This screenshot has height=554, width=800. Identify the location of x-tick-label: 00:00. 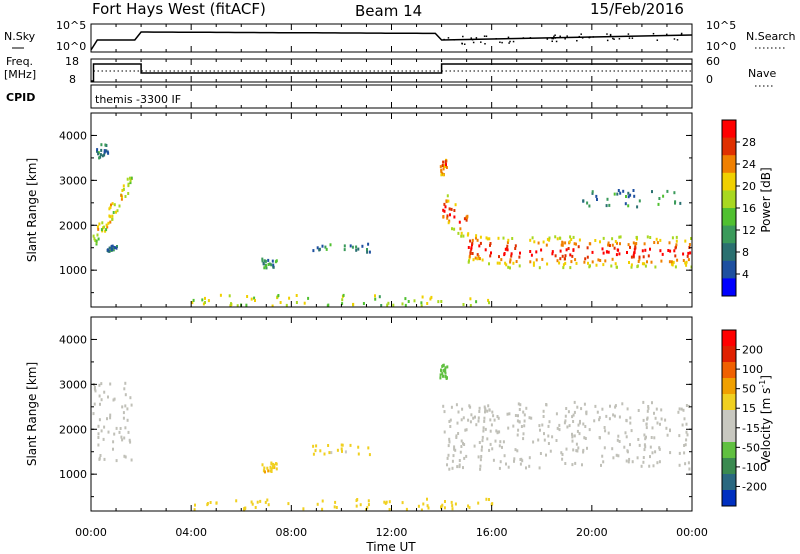
(692, 532).